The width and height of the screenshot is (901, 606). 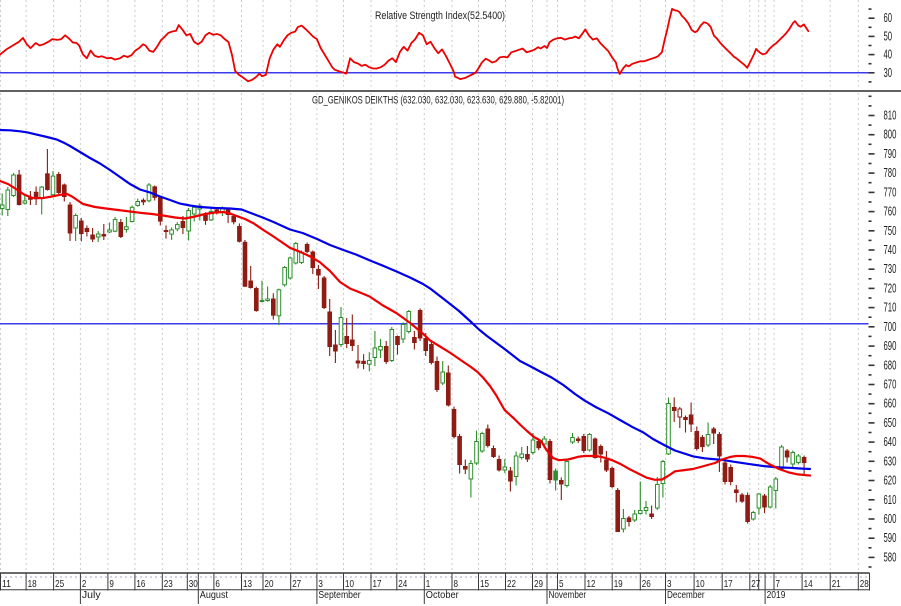 What do you see at coordinates (339, 595) in the screenshot?
I see `svg-text: September` at bounding box center [339, 595].